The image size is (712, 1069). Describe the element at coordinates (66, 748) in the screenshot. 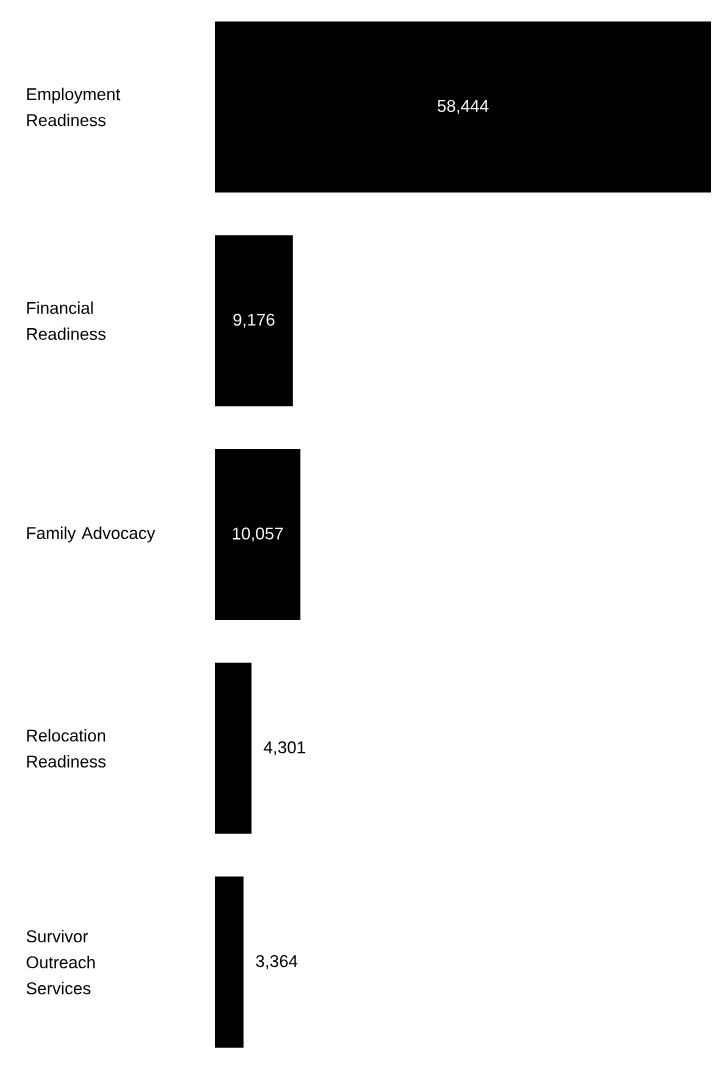

I see `y-tick-label: Relocation Readiness` at that location.